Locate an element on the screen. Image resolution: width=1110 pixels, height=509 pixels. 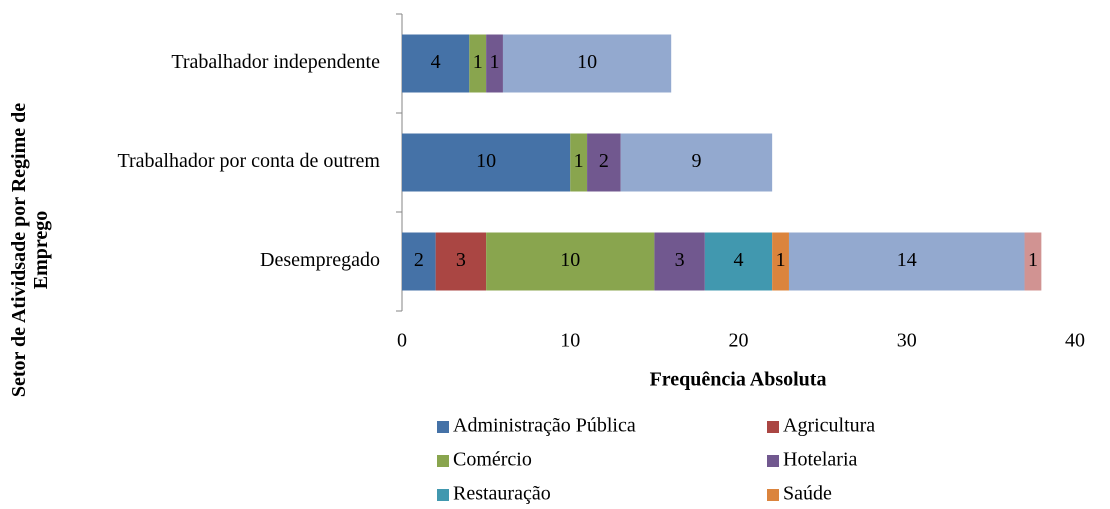
data-label: 14 is located at coordinates (907, 260).